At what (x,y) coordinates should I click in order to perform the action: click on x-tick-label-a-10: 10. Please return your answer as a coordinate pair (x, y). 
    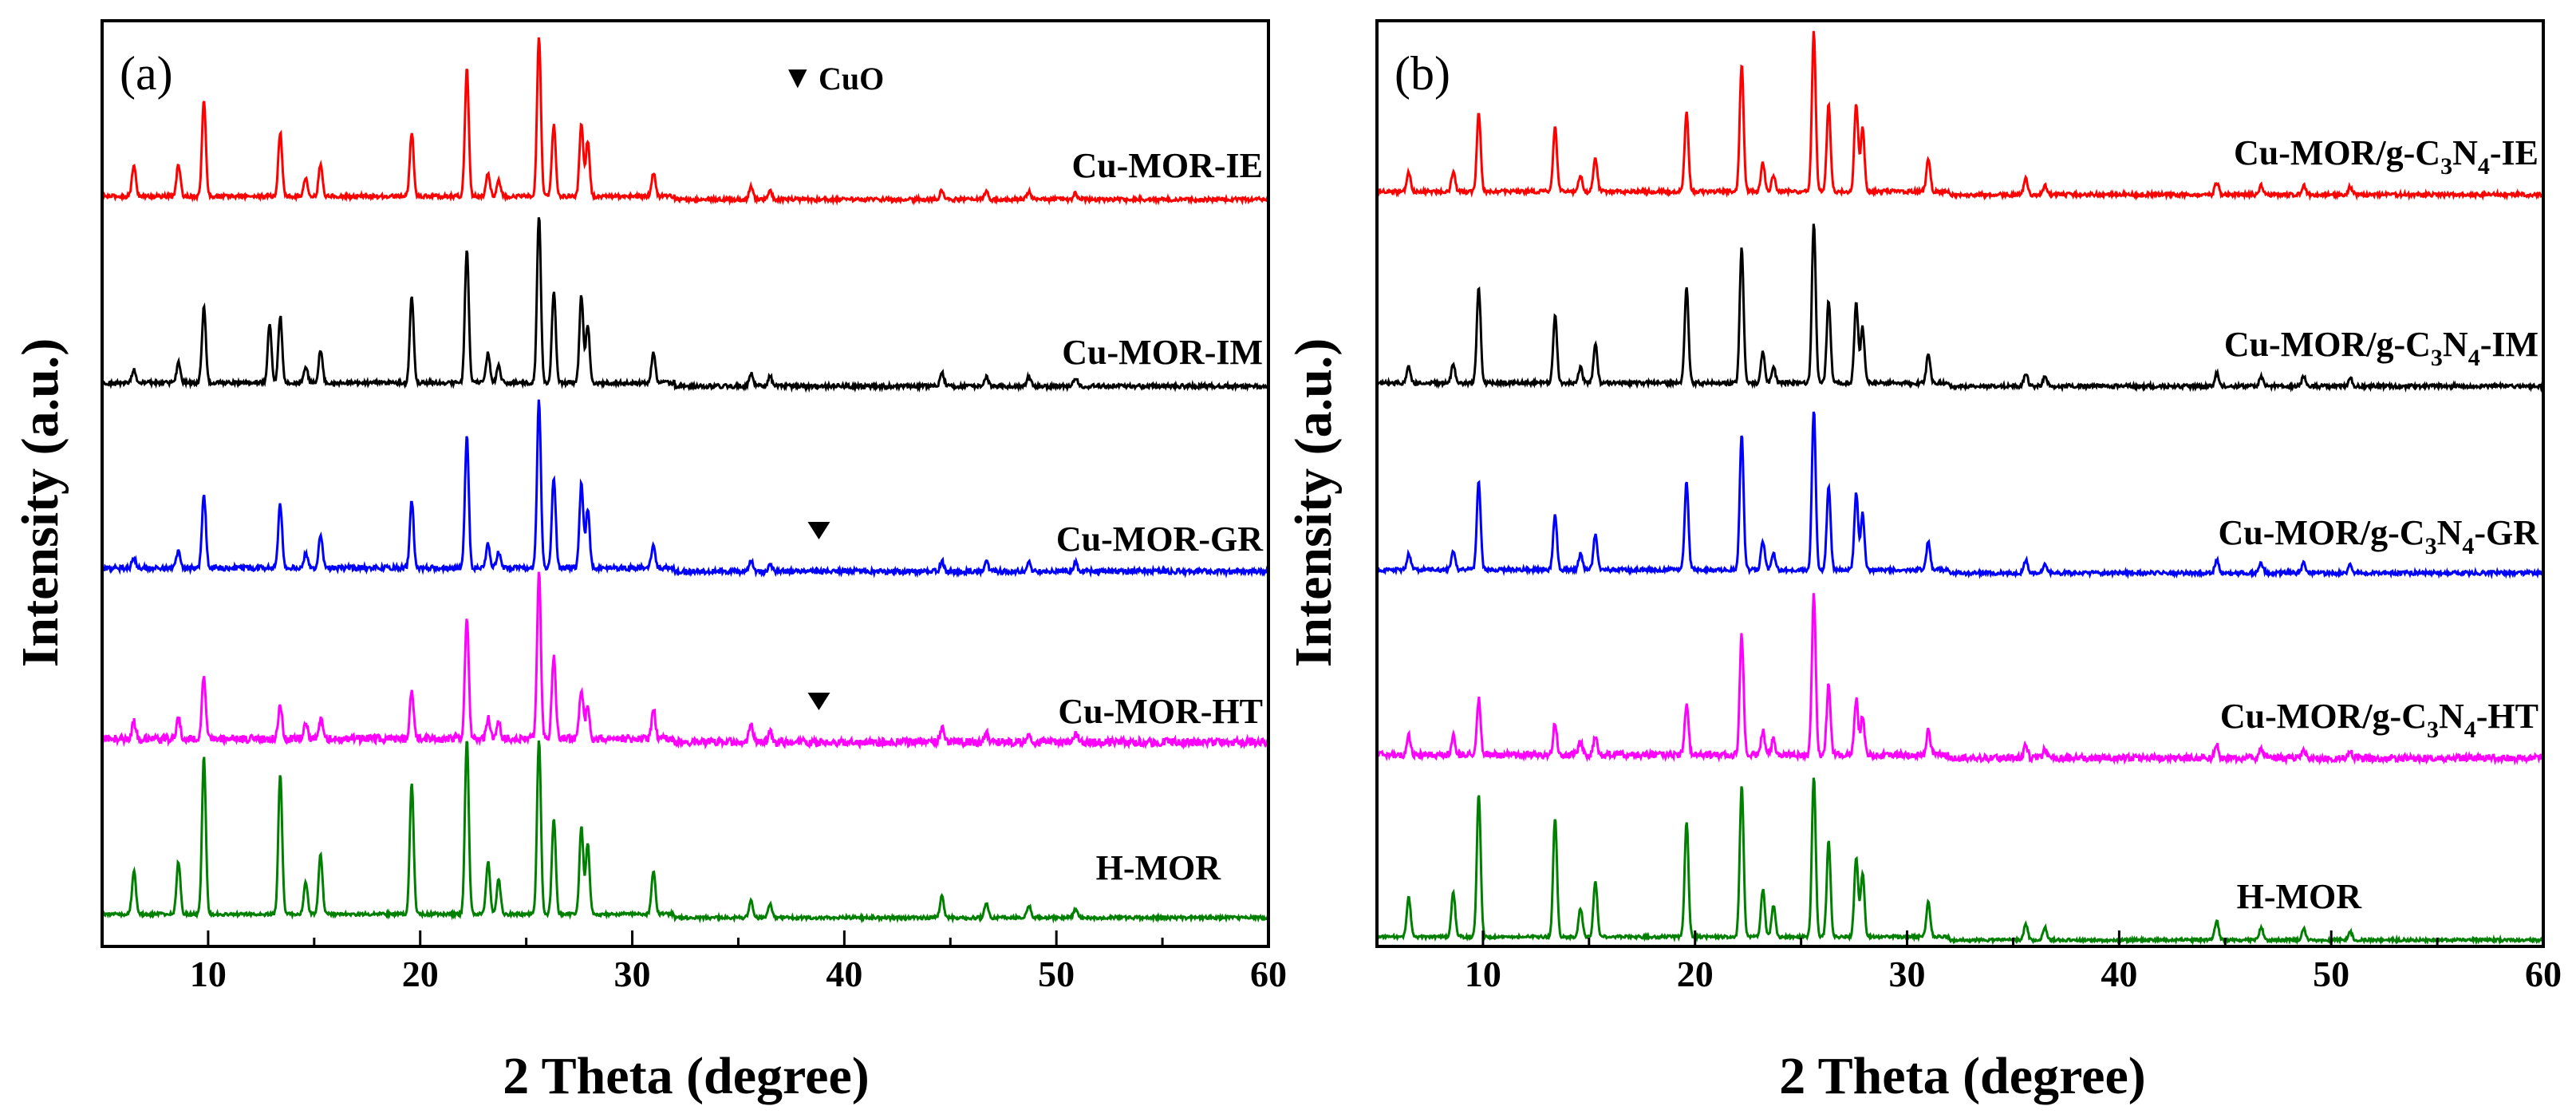
    Looking at the image, I should click on (208, 974).